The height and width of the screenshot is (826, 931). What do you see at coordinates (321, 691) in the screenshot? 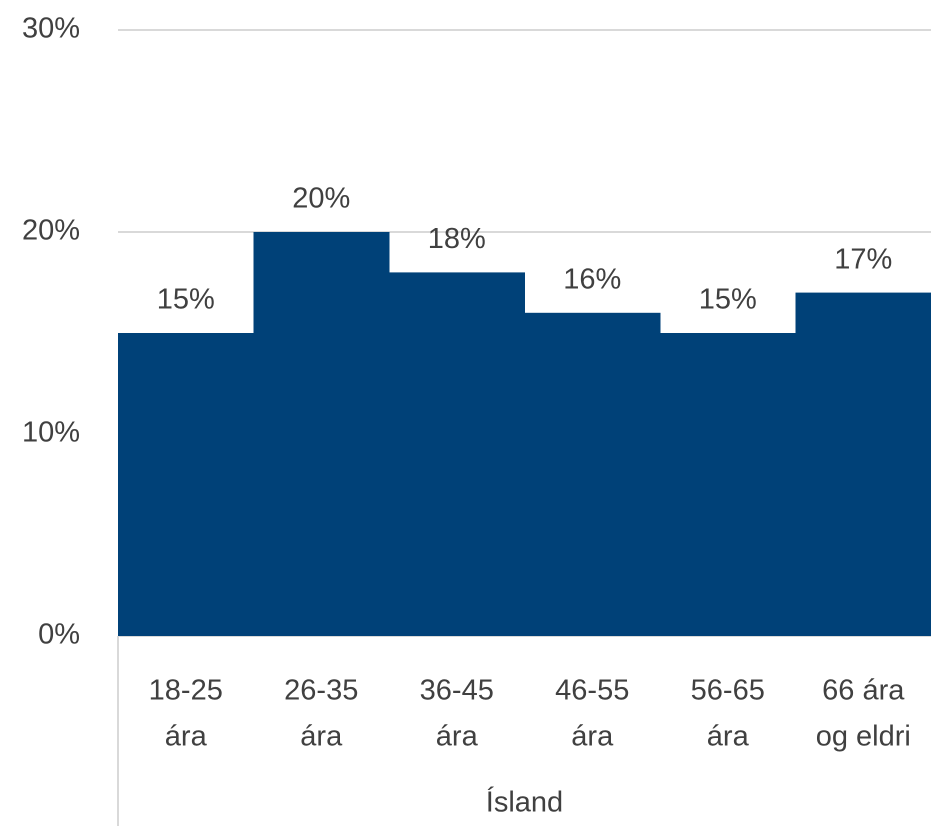
I see `x-tick-label: 26-35` at bounding box center [321, 691].